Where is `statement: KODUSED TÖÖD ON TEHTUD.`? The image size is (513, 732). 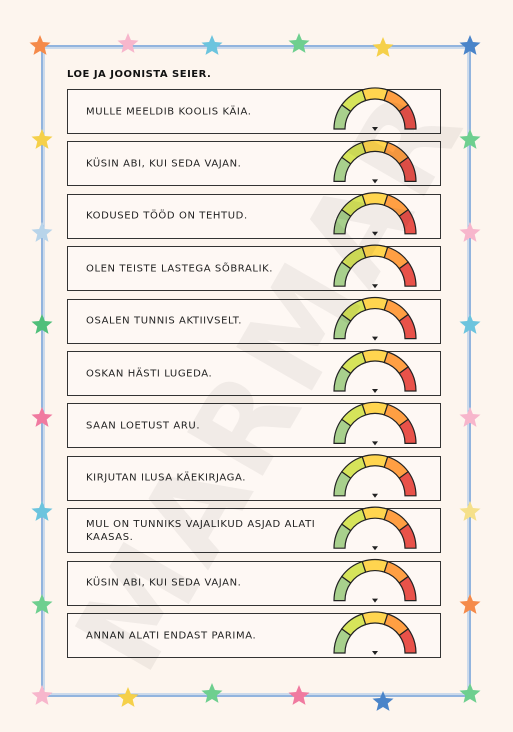 statement: KODUSED TÖÖD ON TEHTUD. is located at coordinates (167, 216).